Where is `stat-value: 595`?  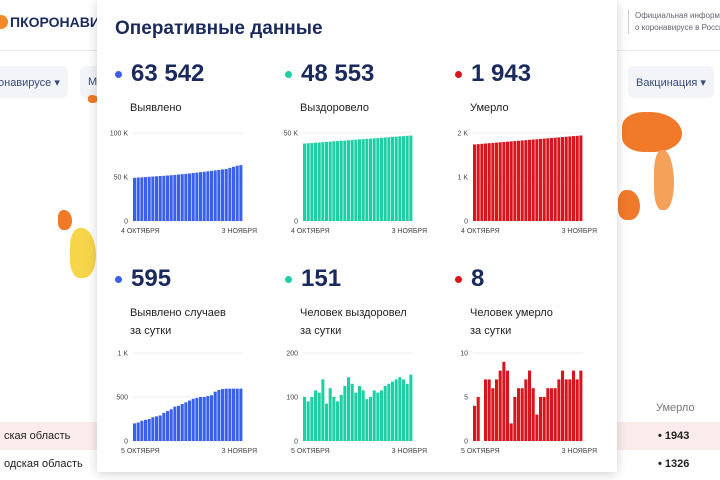
stat-value: 595 is located at coordinates (151, 278).